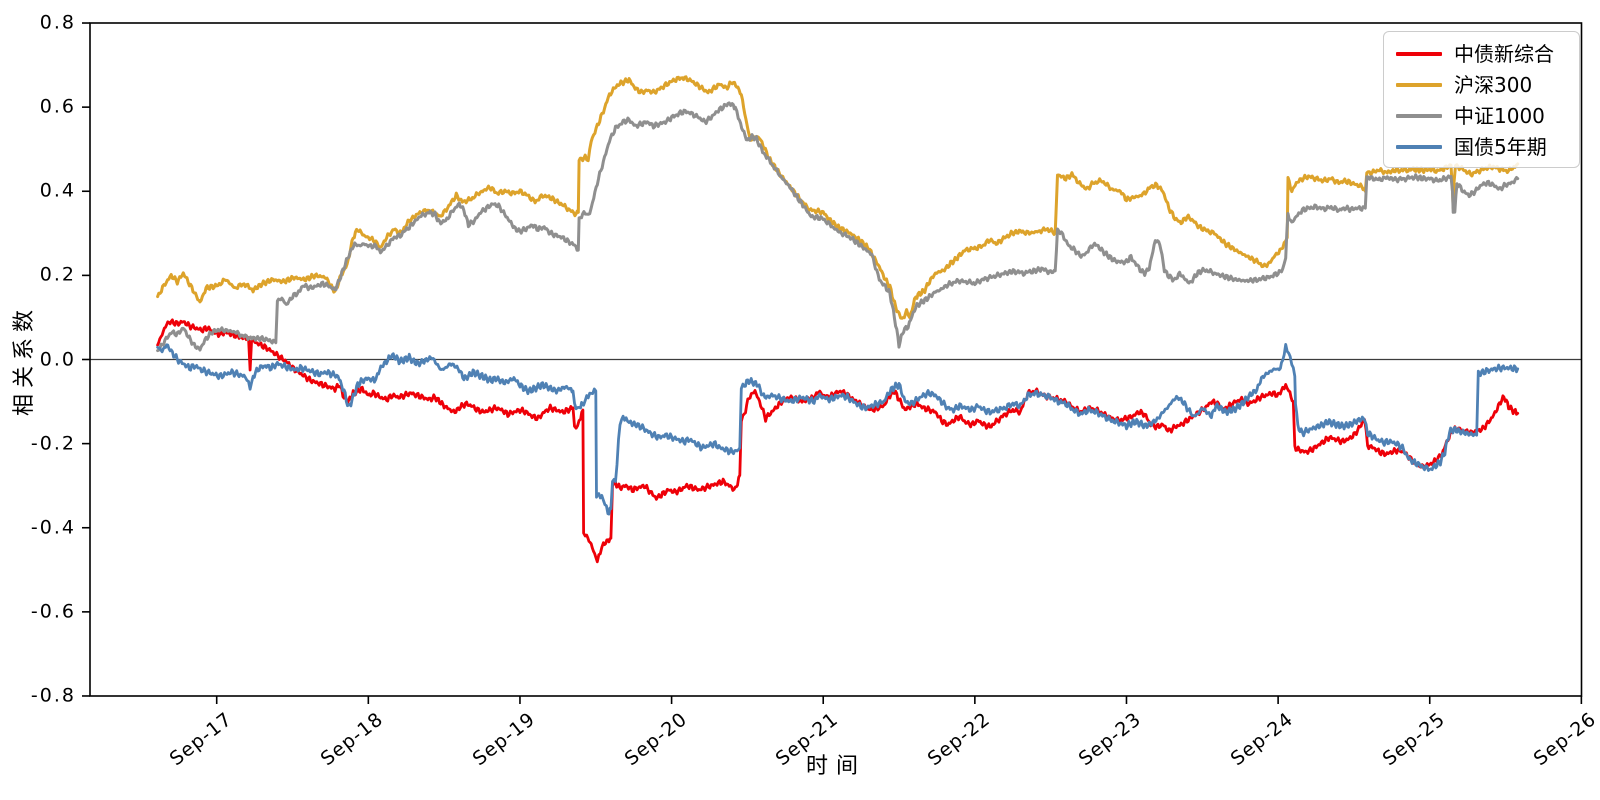 This screenshot has height=800, width=1600. I want to click on y-tick-label: -0.4, so click(53, 527).